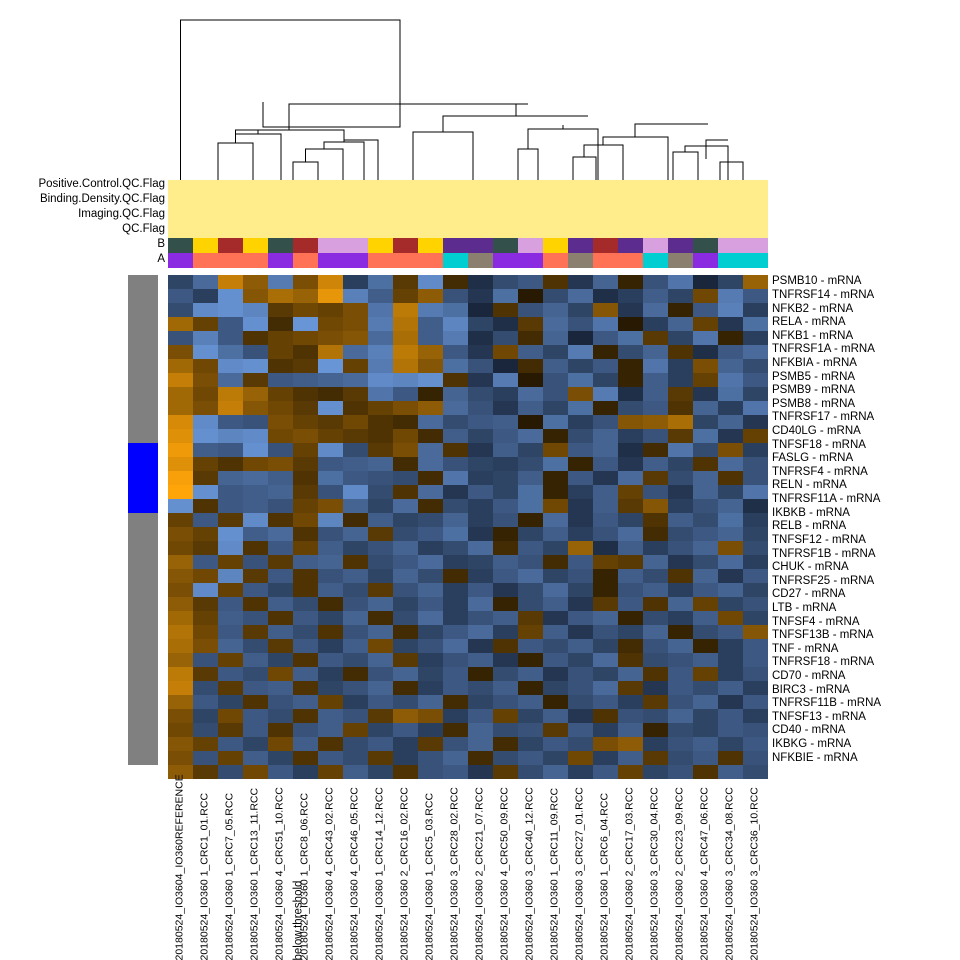 This screenshot has height=960, width=960. Describe the element at coordinates (823, 349) in the screenshot. I see `gene-label: TNFRSF1A - mRNA` at that location.